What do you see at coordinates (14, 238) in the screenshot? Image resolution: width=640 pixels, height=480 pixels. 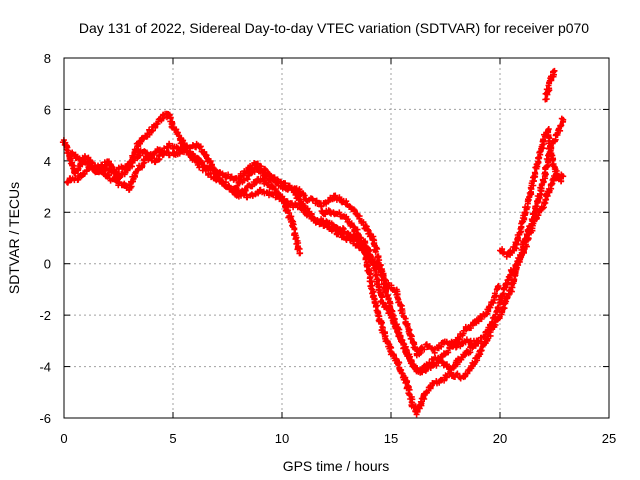 I see `y-axis-label: SDTVAR / TECUs` at bounding box center [14, 238].